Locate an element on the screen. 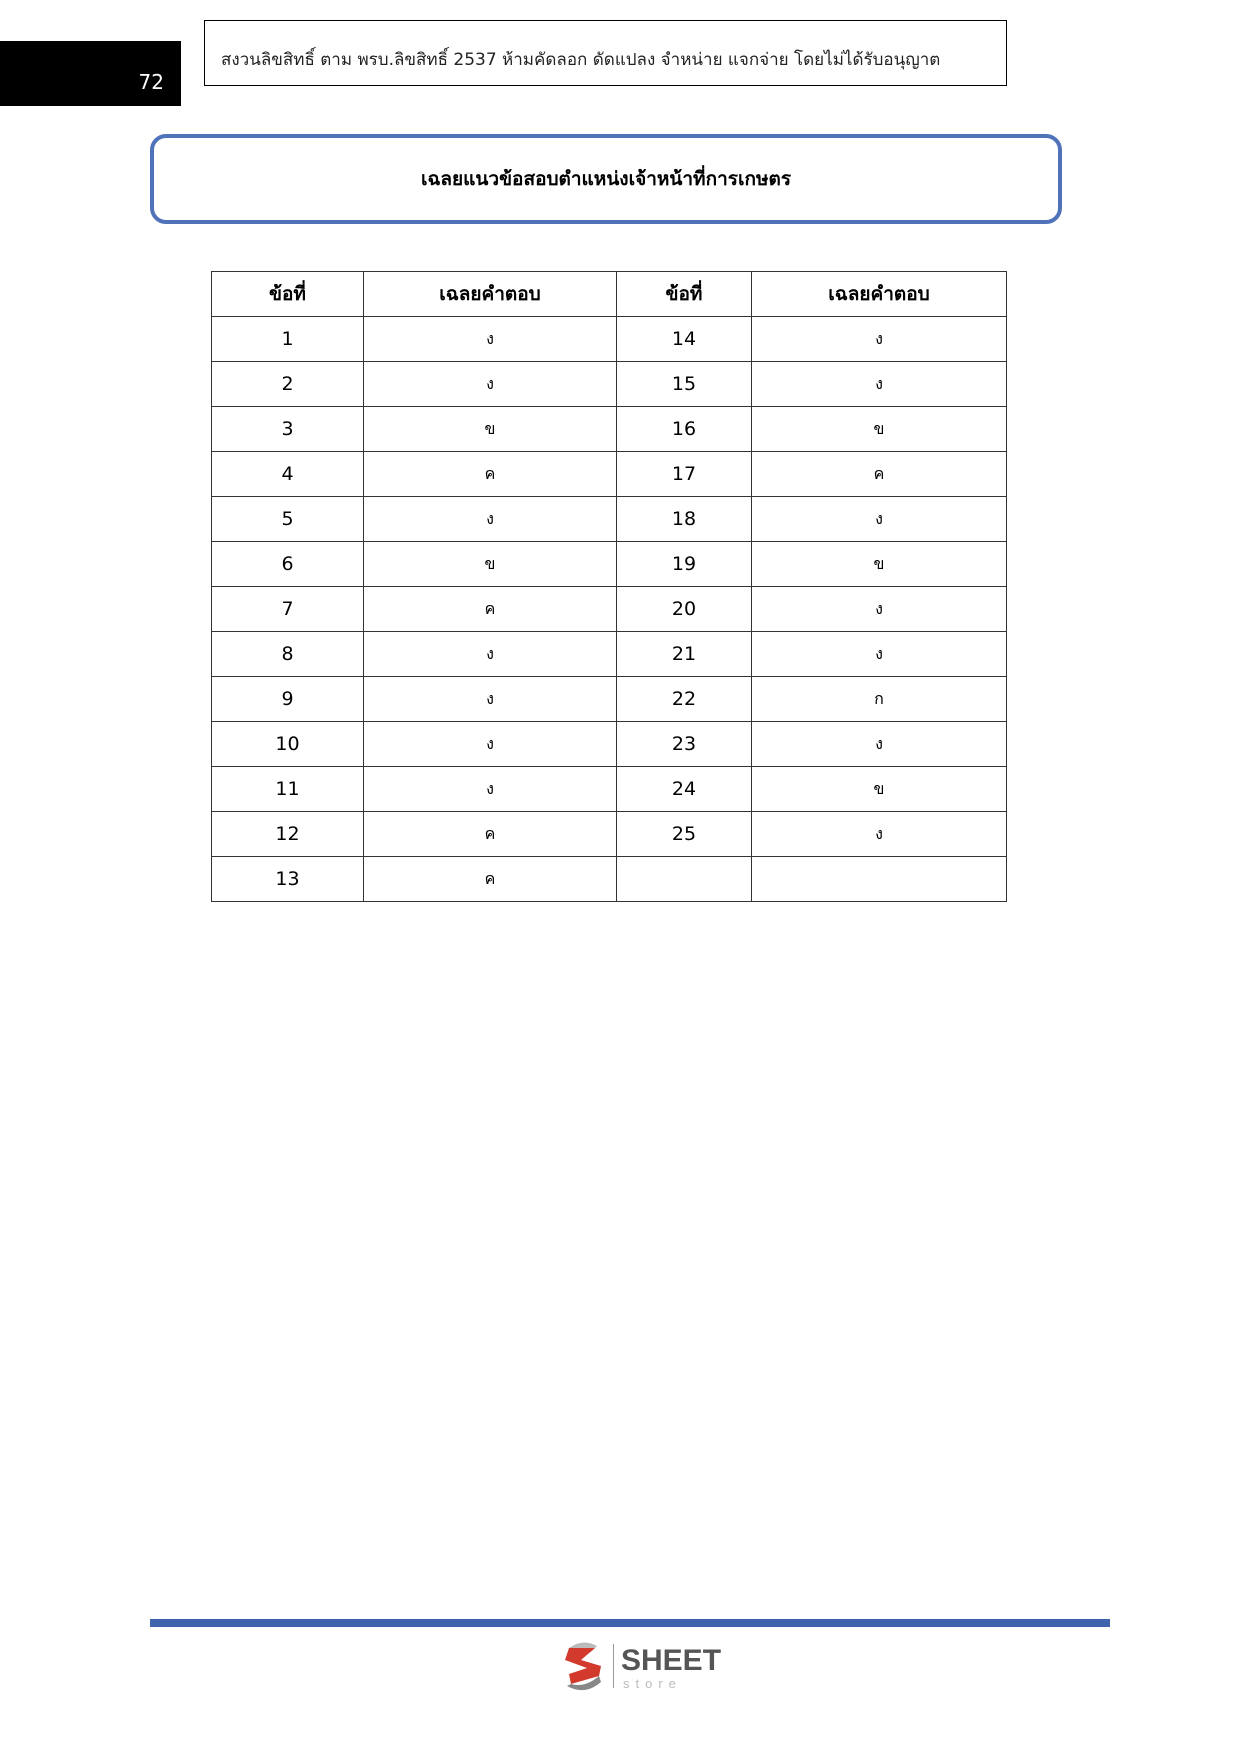 The height and width of the screenshot is (1755, 1241). question-number-cell: 11 is located at coordinates (287, 789).